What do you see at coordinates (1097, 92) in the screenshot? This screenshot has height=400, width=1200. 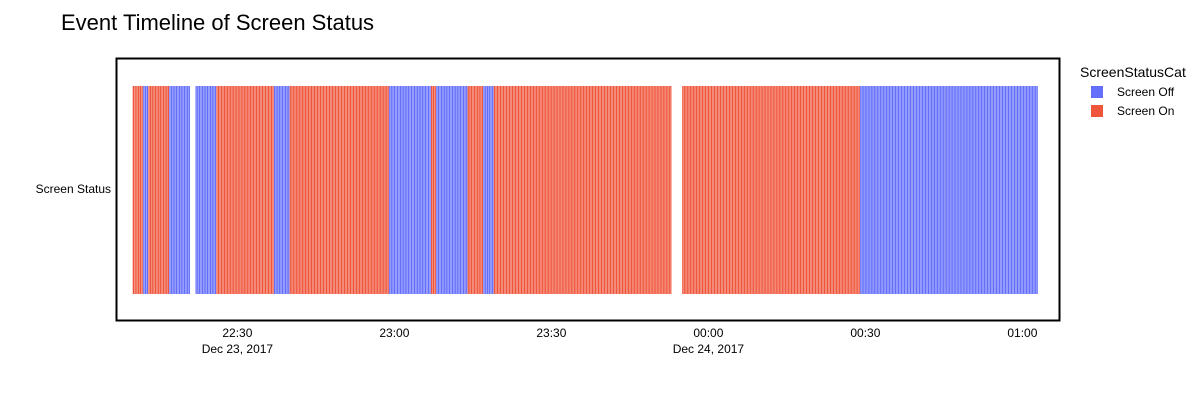 I see `legend-swatch-screen-off` at bounding box center [1097, 92].